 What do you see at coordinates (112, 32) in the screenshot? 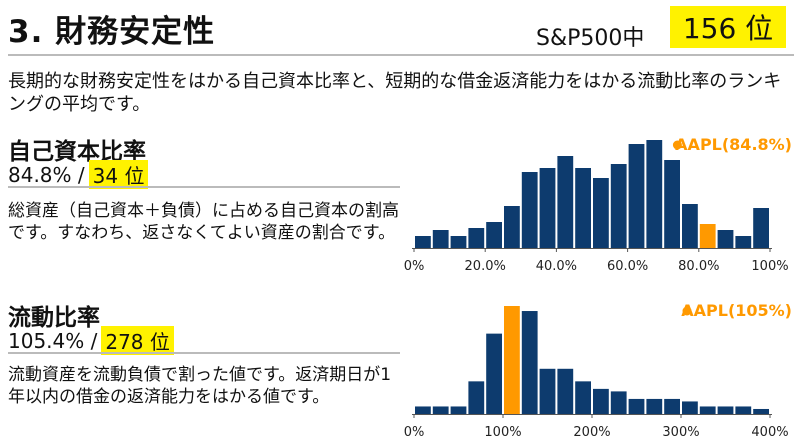
I see `section-title: 3. 財務安定性` at bounding box center [112, 32].